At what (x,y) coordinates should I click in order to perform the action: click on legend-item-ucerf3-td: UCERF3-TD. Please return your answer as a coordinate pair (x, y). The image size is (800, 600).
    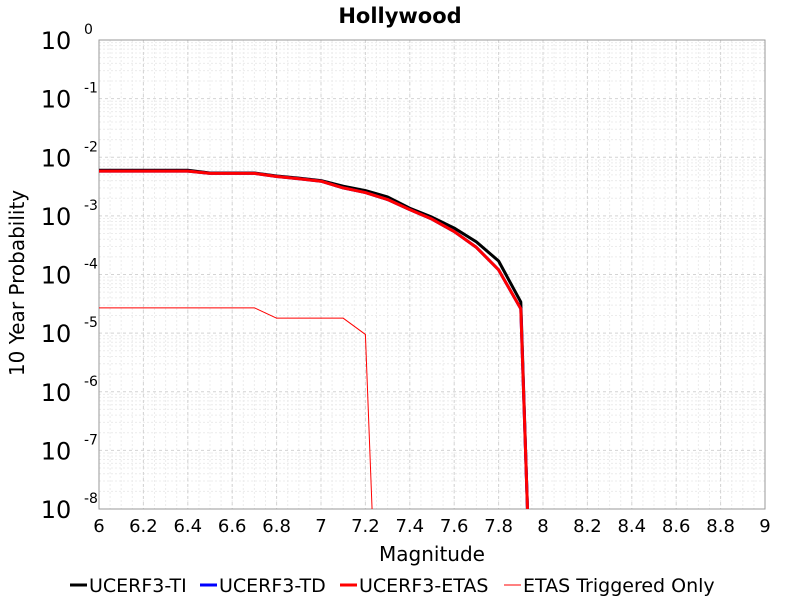
    Looking at the image, I should click on (263, 586).